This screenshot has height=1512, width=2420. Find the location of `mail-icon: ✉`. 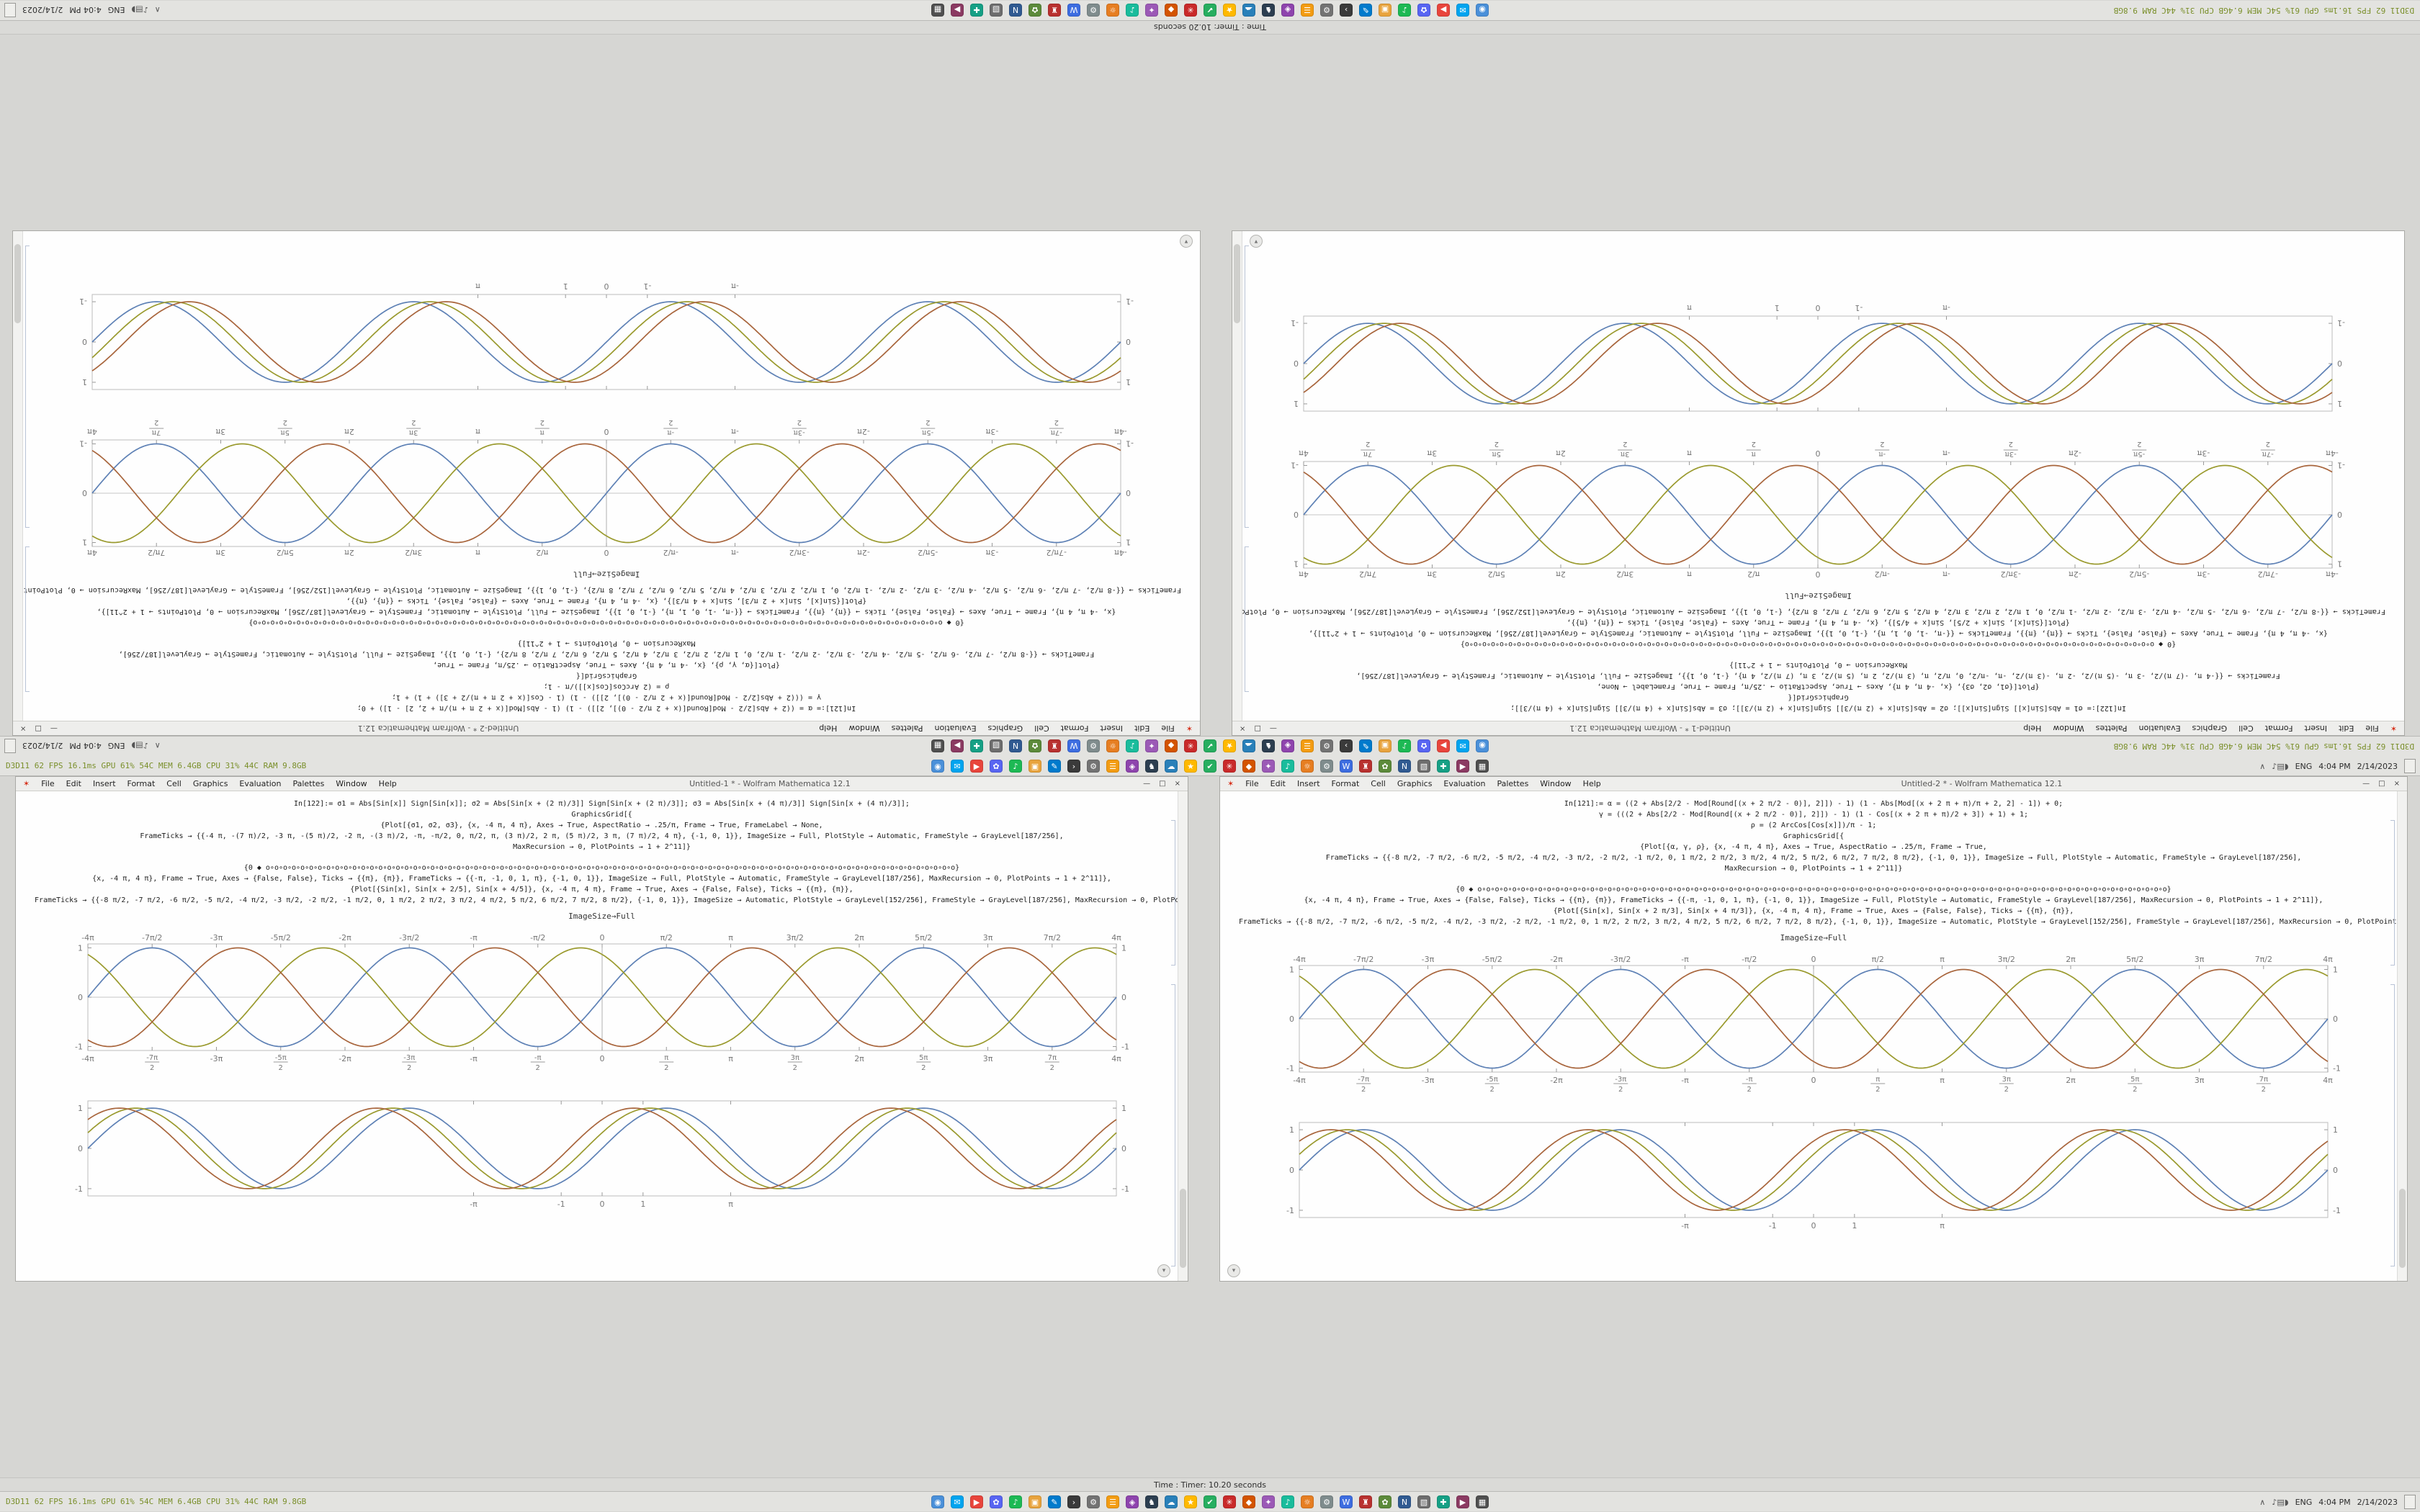

mail-icon: ✉ is located at coordinates (1462, 10).